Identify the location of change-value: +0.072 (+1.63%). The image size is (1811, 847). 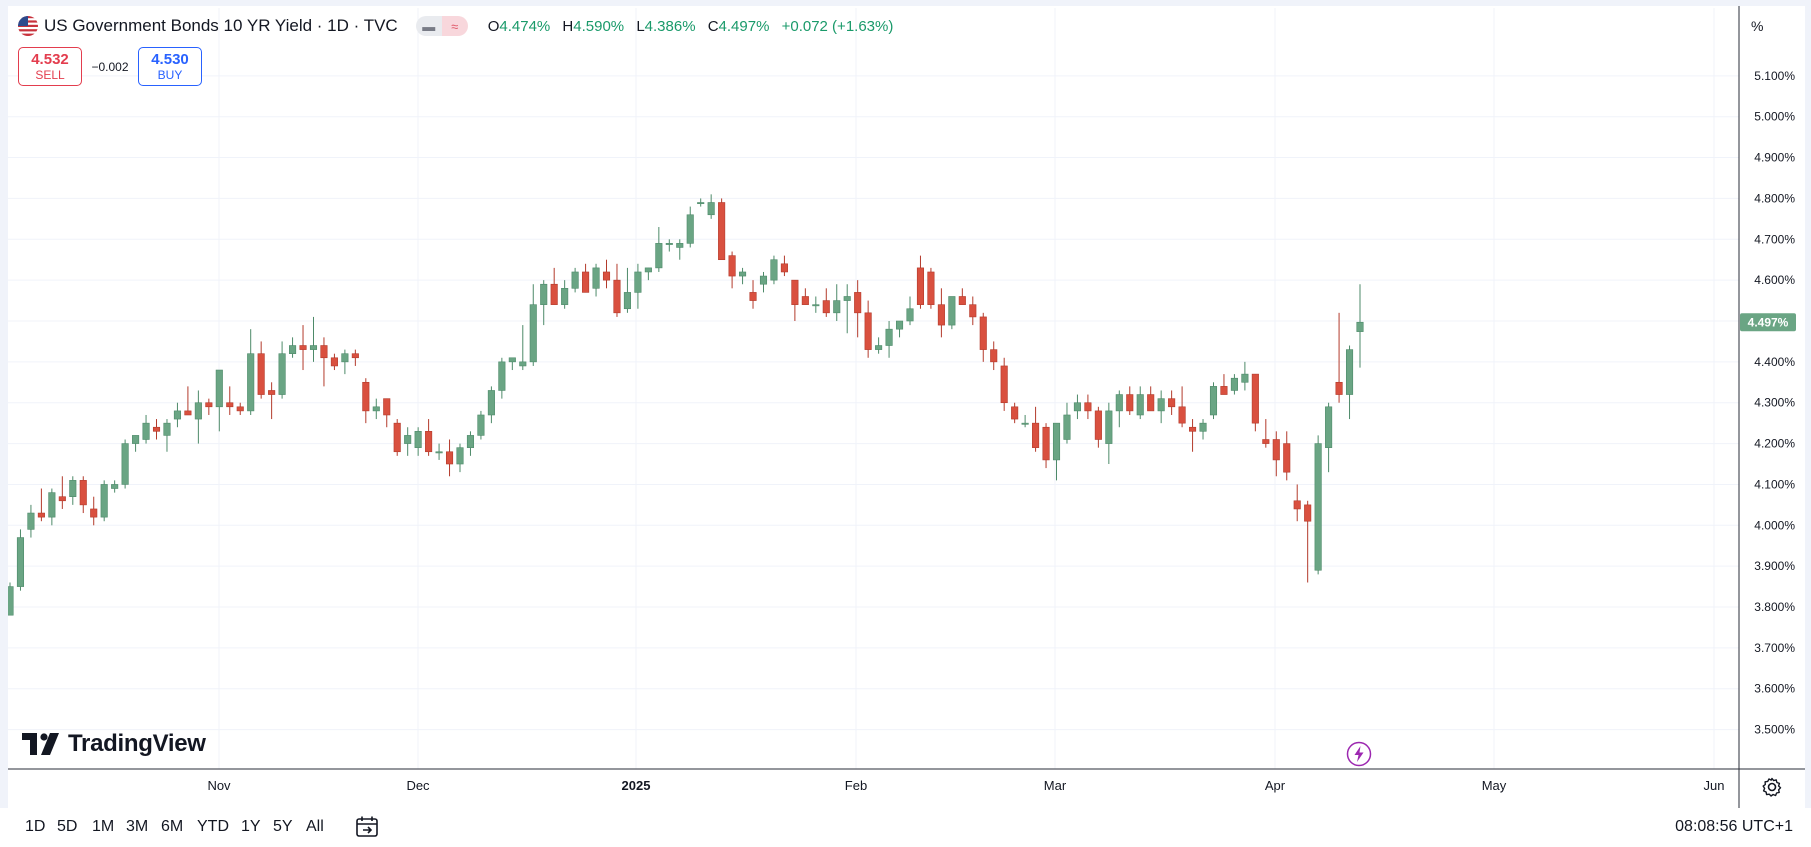
(837, 26).